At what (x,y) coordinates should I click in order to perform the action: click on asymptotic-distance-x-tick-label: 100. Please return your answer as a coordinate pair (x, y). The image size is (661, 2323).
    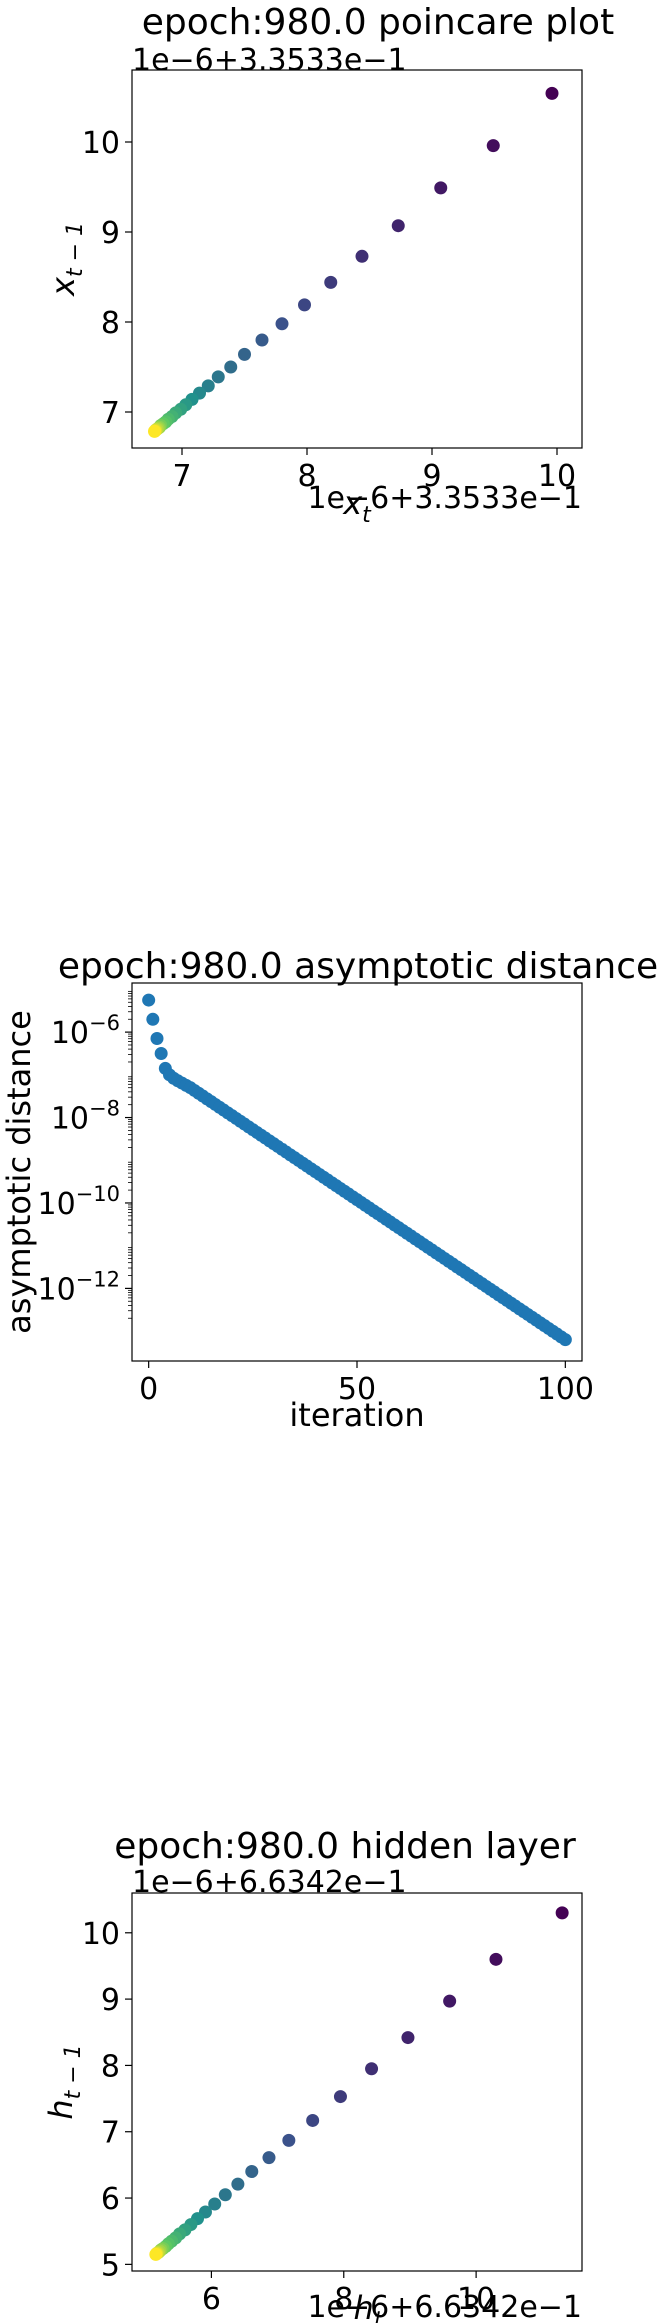
    Looking at the image, I should click on (565, 1389).